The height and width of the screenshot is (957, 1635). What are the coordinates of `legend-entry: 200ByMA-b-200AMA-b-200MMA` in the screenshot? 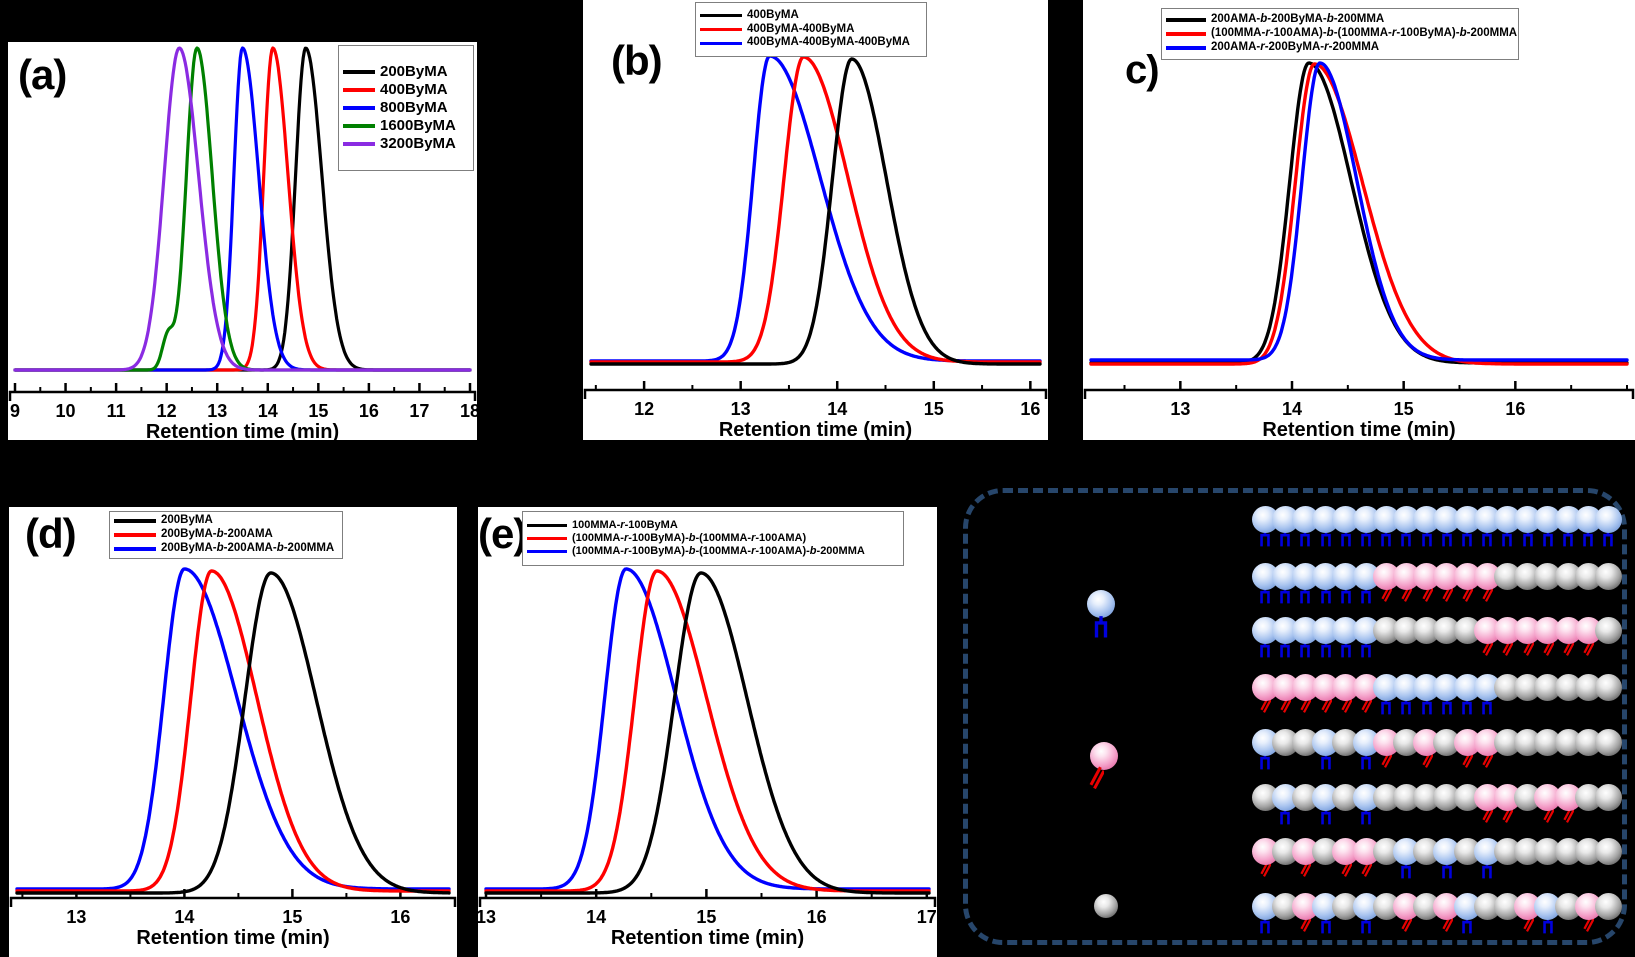 It's located at (226, 549).